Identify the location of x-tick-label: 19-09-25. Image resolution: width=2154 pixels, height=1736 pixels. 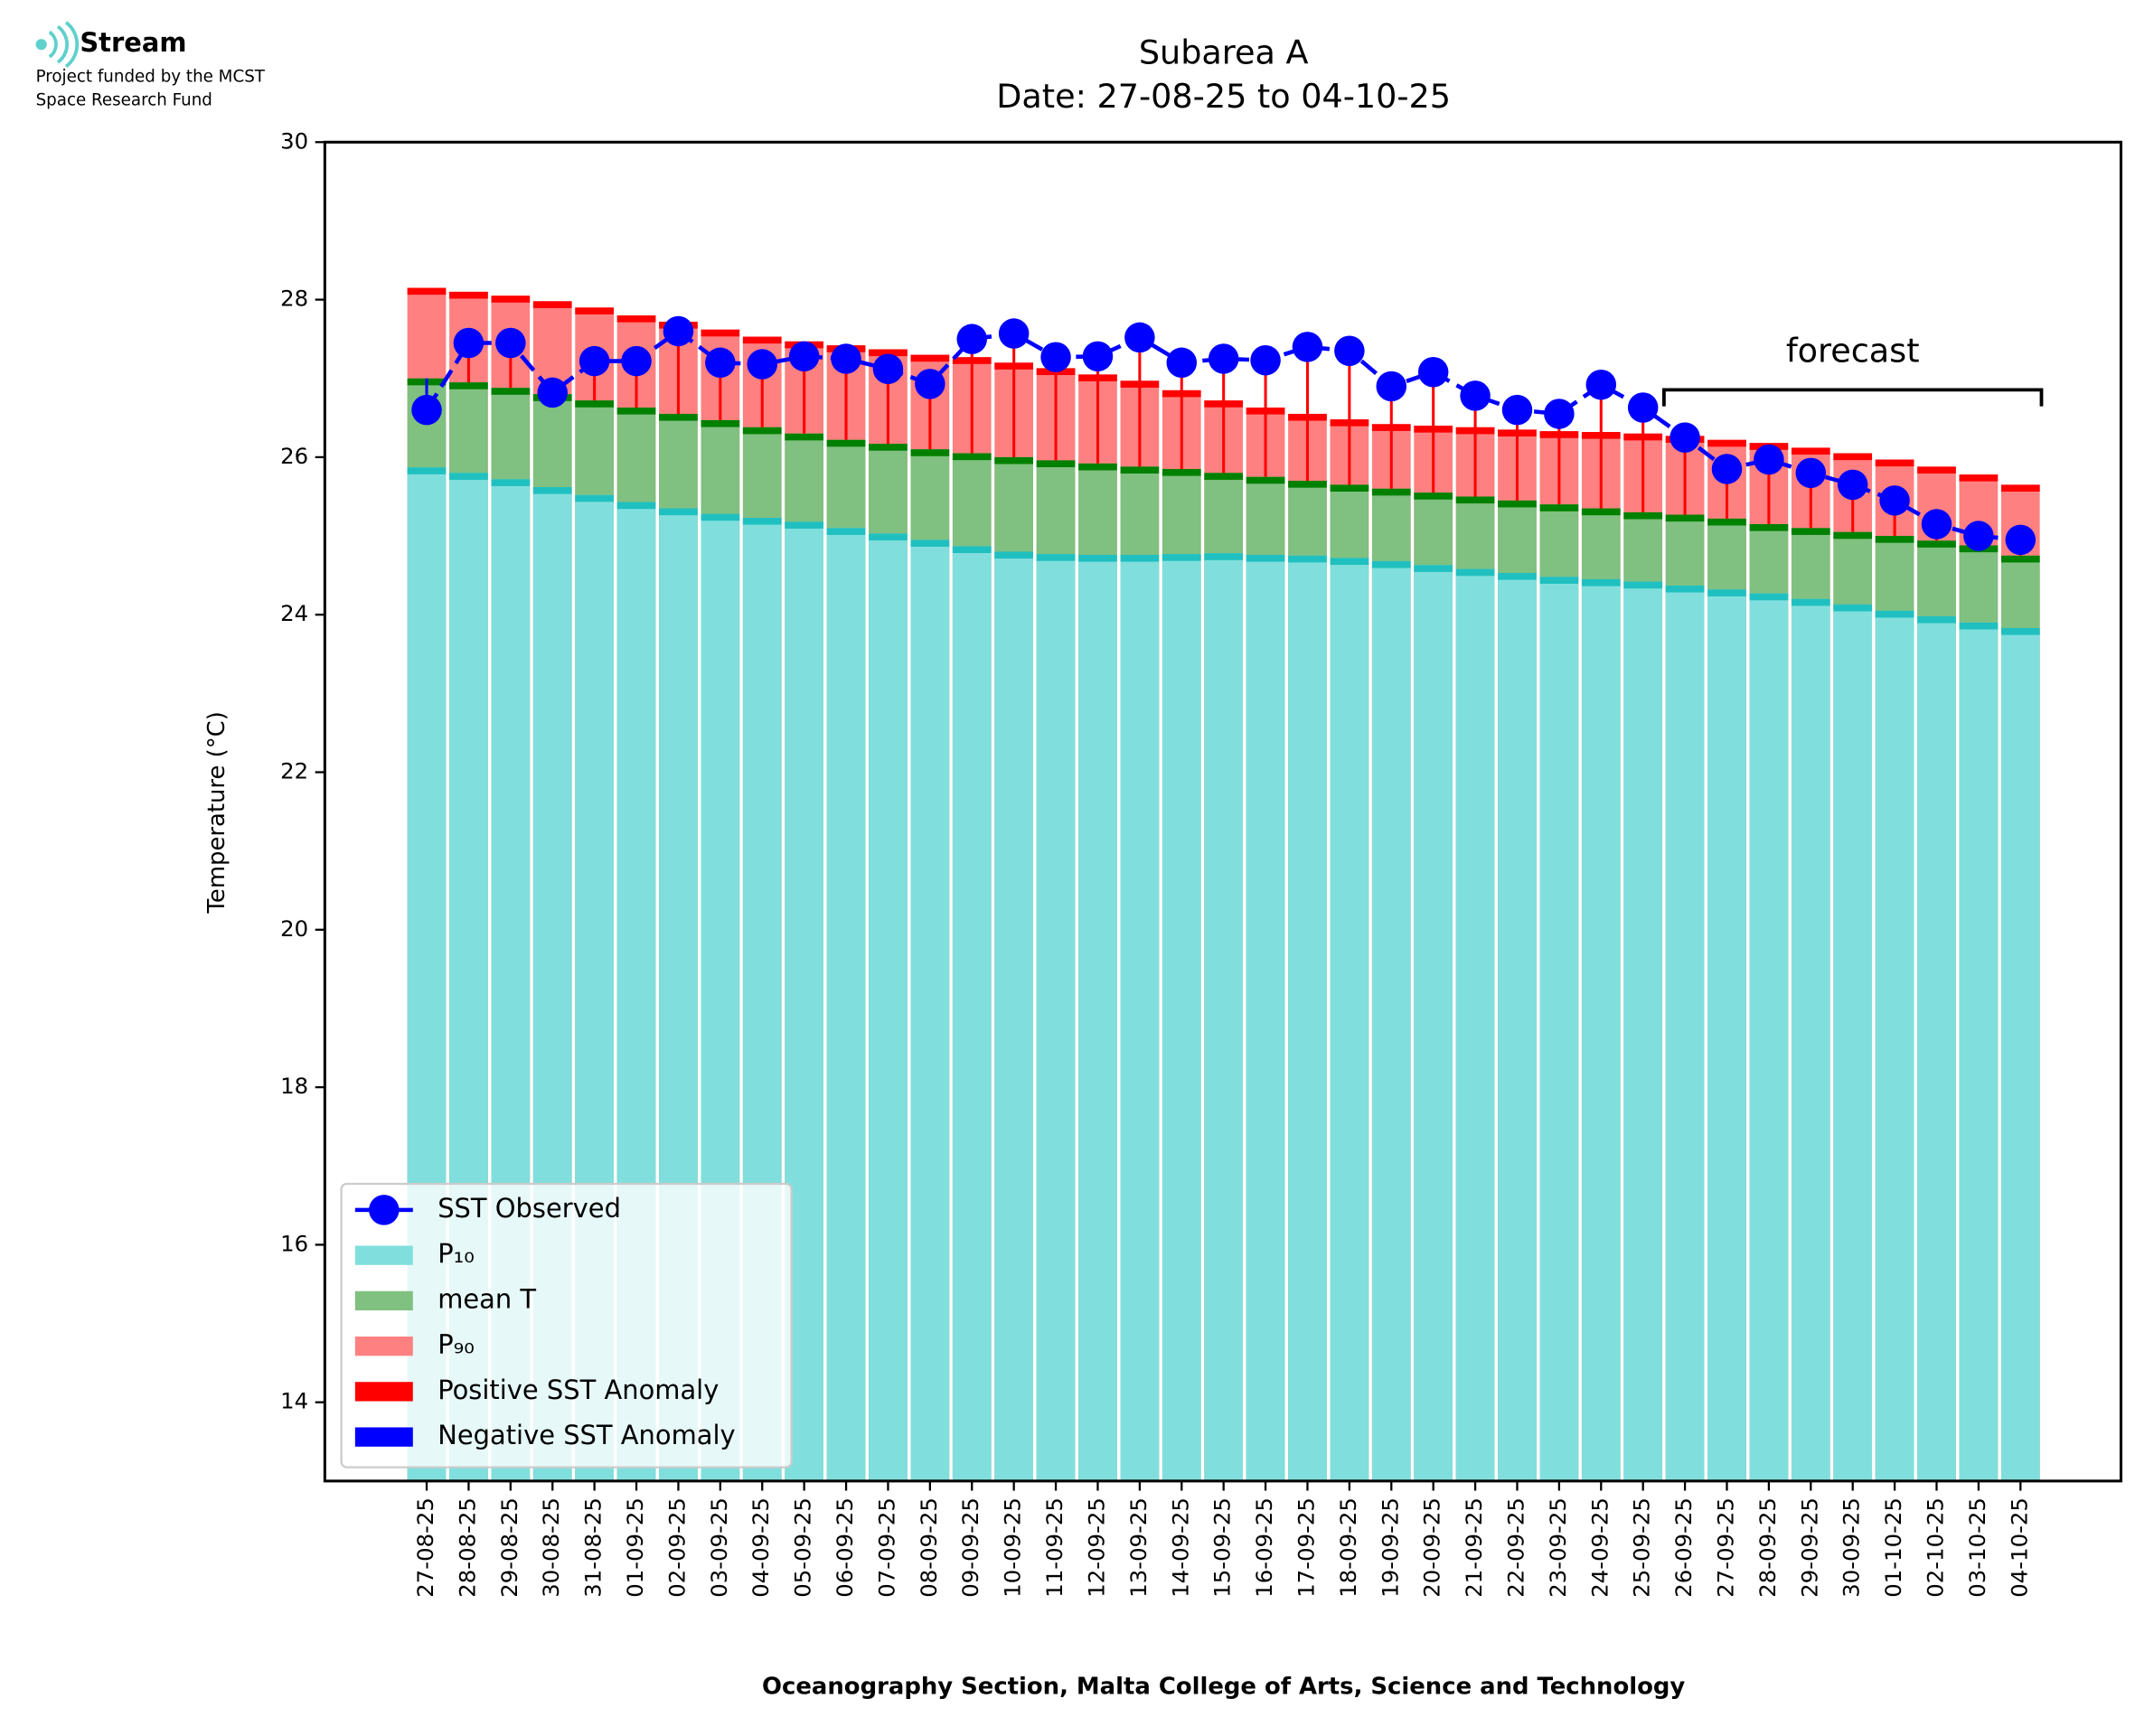
(1390, 1548).